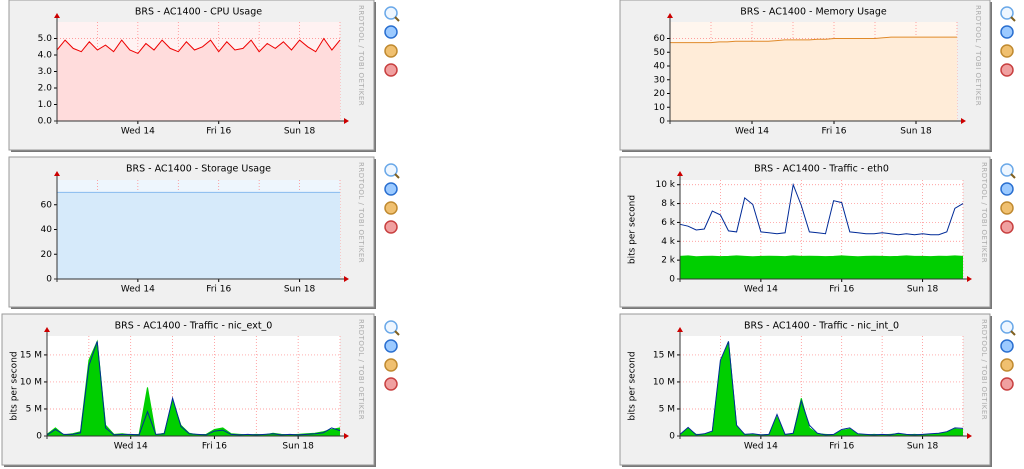  I want to click on chart-title: BRS - AC1400 - Traffic - eth0, so click(821, 169).